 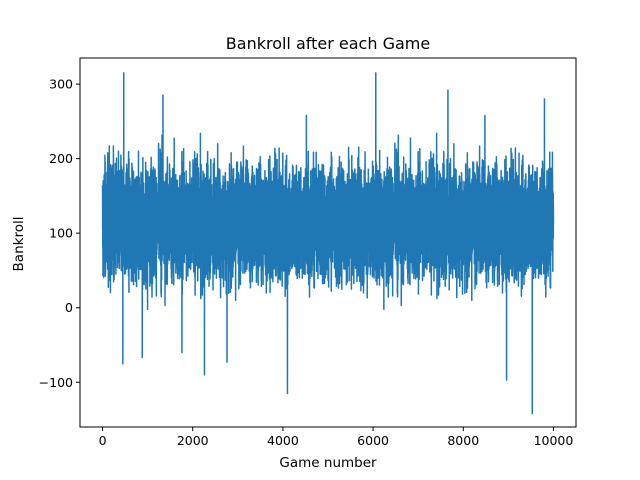 What do you see at coordinates (463, 440) in the screenshot?
I see `x-tick-label: 8000` at bounding box center [463, 440].